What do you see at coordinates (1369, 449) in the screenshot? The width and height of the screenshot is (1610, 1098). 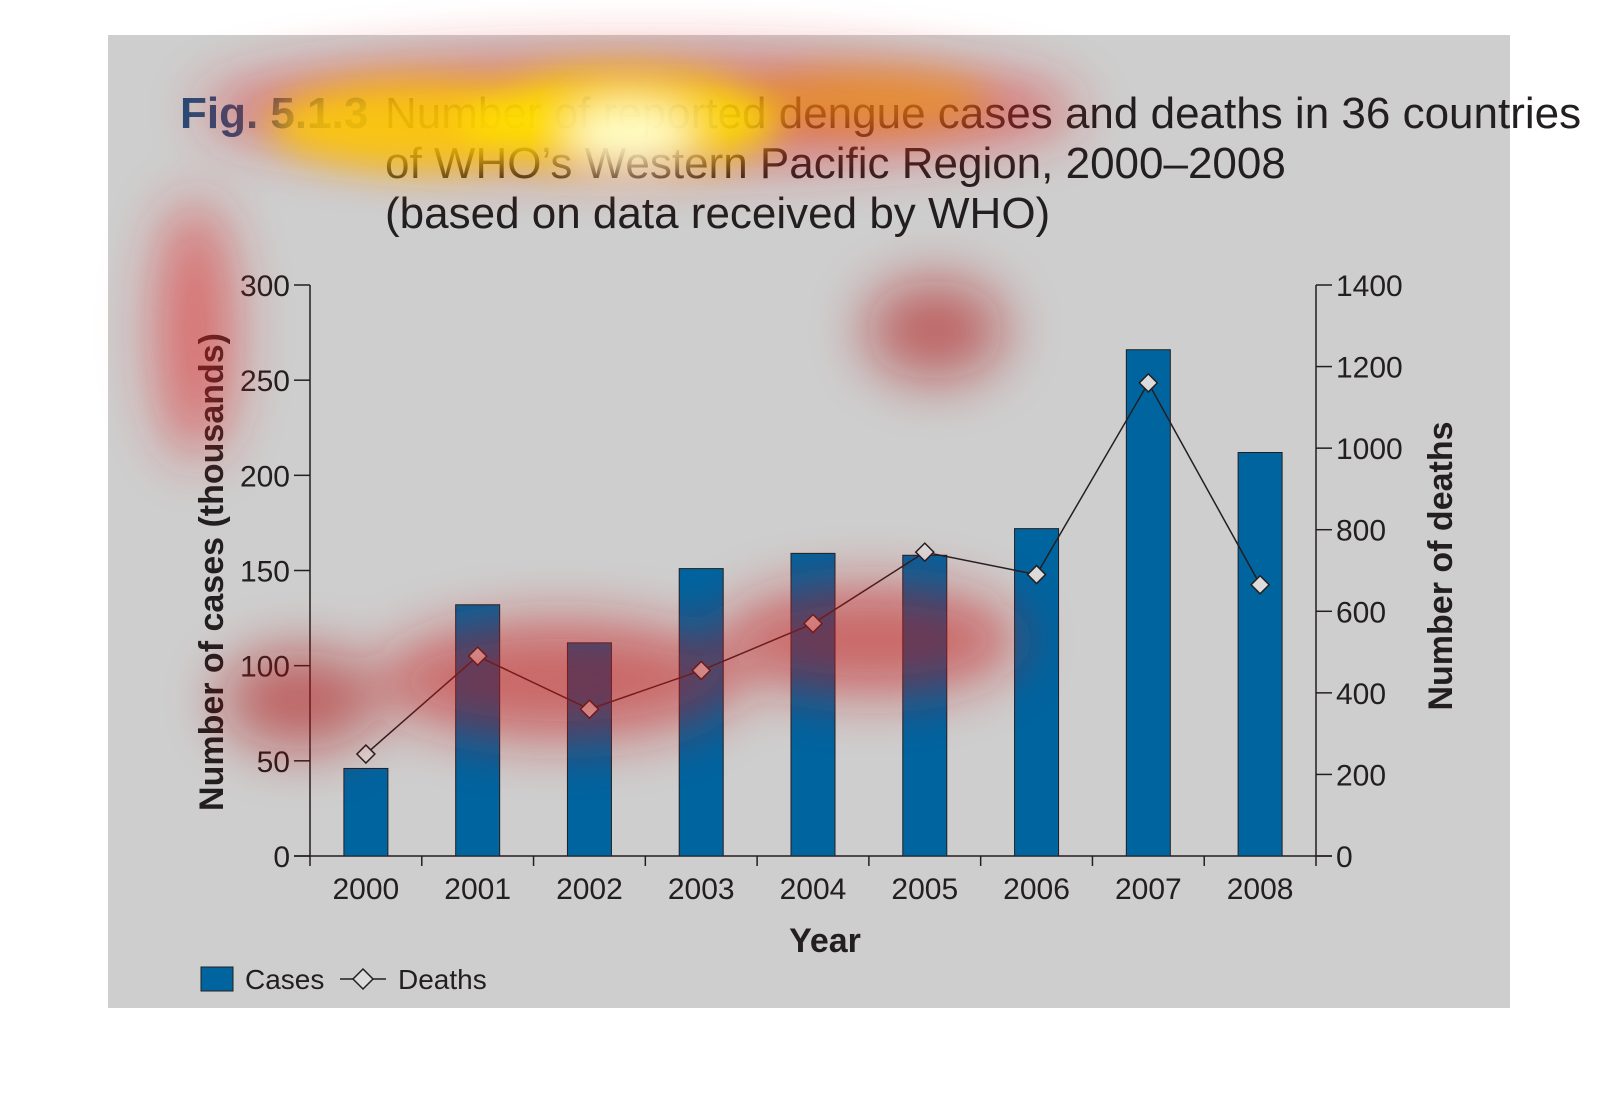 I see `y2-tick-label: 1000` at bounding box center [1369, 449].